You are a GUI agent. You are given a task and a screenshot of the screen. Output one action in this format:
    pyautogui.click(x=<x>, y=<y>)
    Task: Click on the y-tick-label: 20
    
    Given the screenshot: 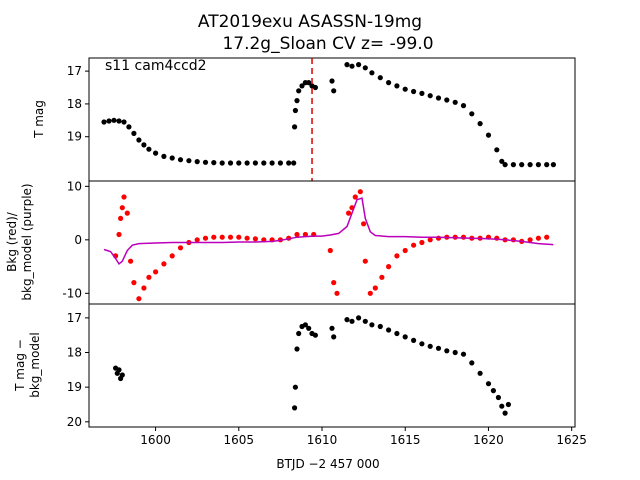 What is the action you would take?
    pyautogui.click(x=74, y=422)
    